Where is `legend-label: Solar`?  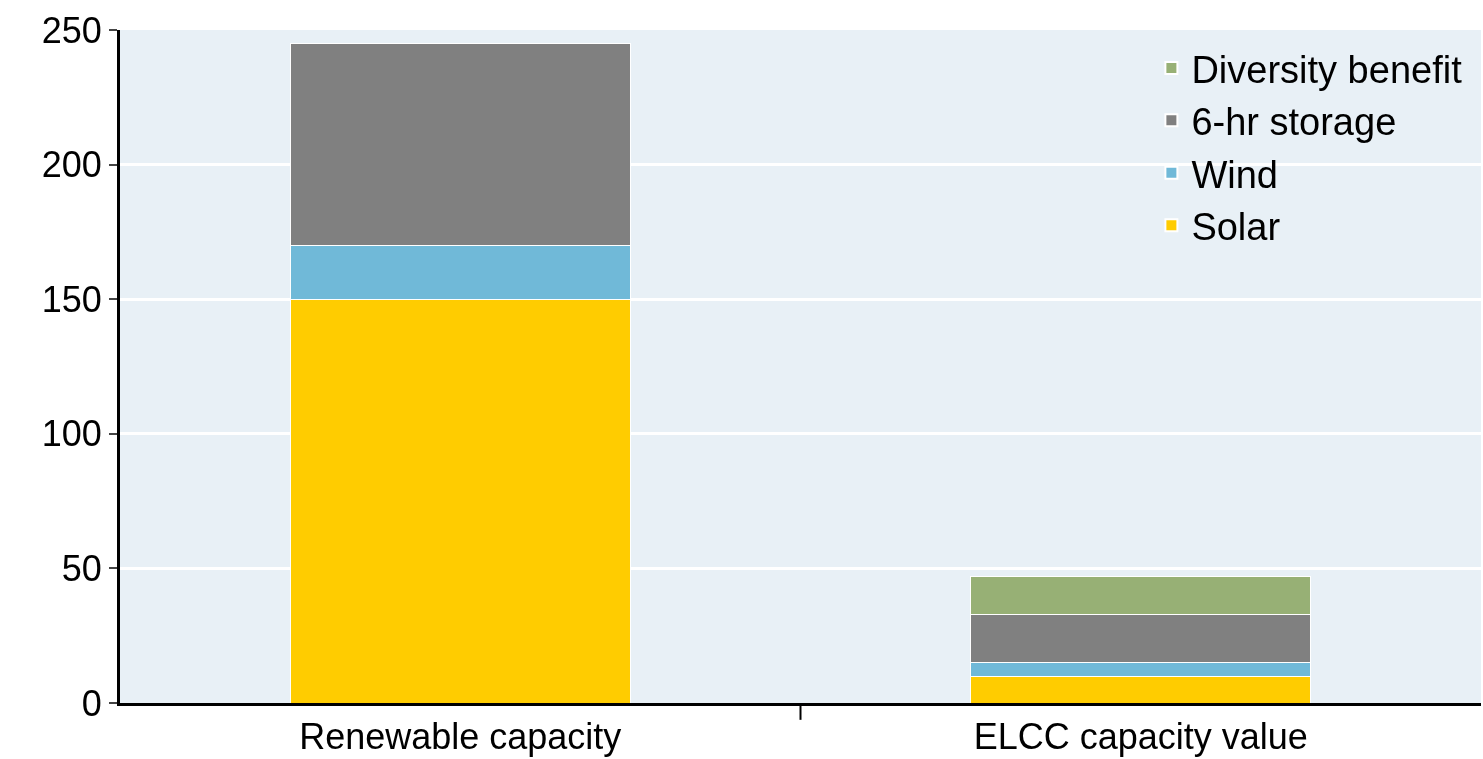 legend-label: Solar is located at coordinates (1236, 226).